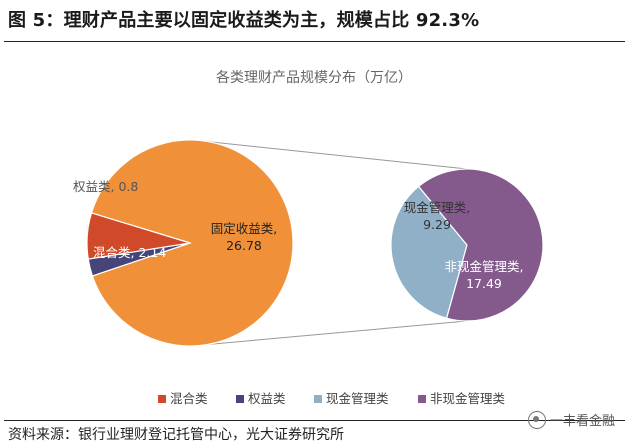 The image size is (629, 447). Describe the element at coordinates (582, 421) in the screenshot. I see `watermark-text: 一丰看金融` at that location.